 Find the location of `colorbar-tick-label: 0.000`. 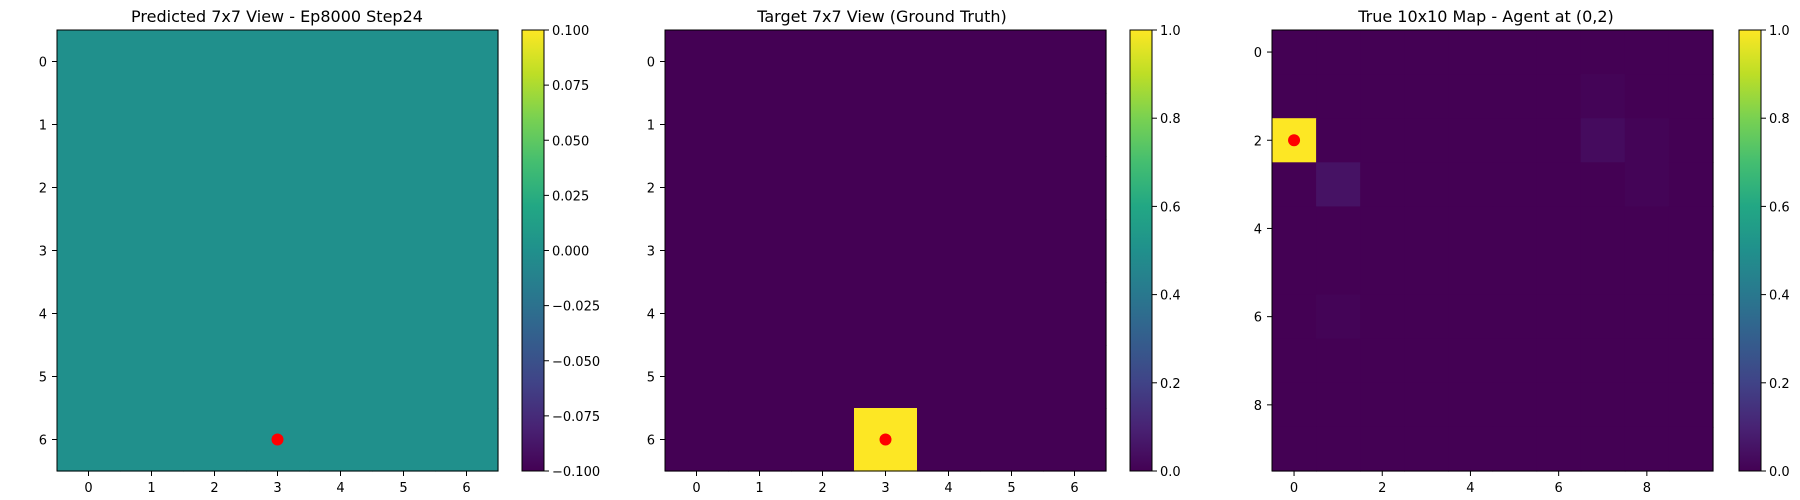

colorbar-tick-label: 0.000 is located at coordinates (570, 252).